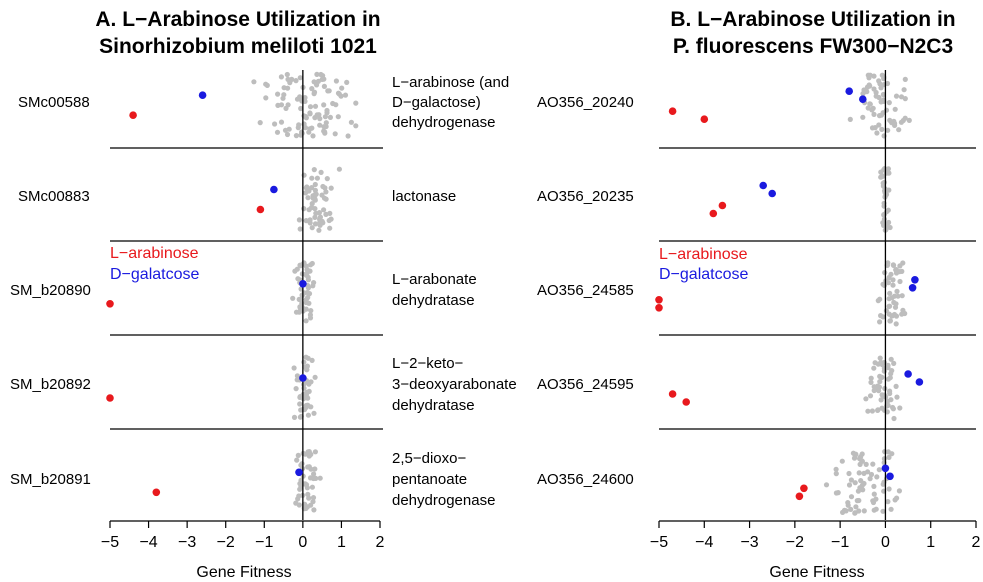  What do you see at coordinates (50, 479) in the screenshot?
I see `gene-label-a-4: SM_b20891` at bounding box center [50, 479].